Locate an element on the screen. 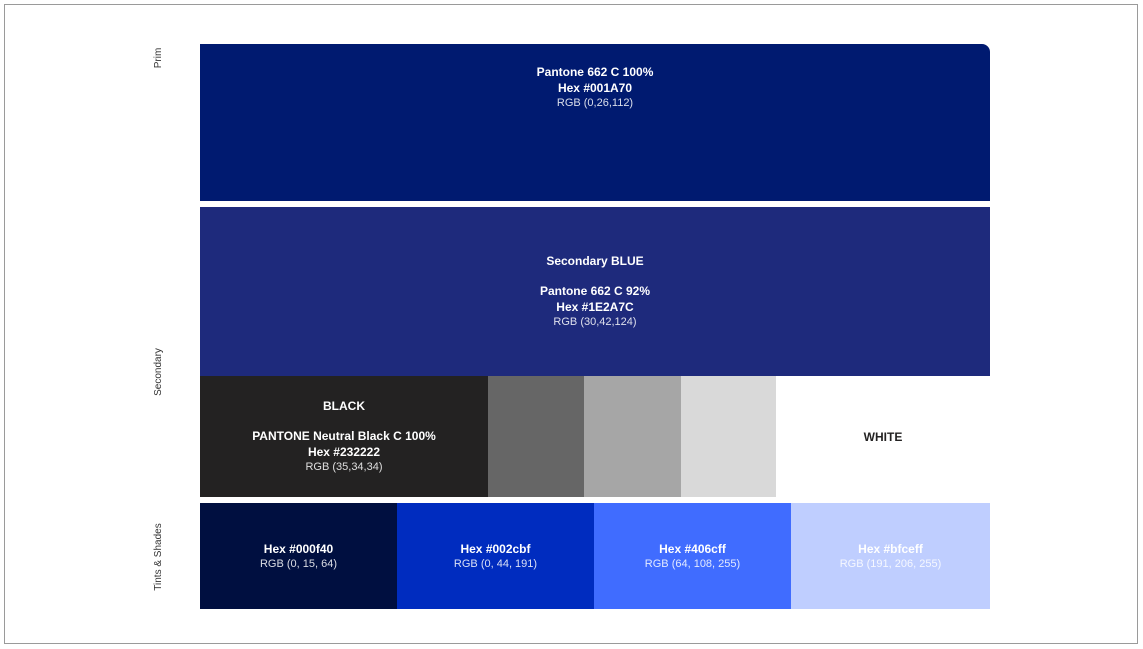 This screenshot has height=649, width=1143. secondary-blue-hex: Hex #1E2A7C is located at coordinates (595, 307).